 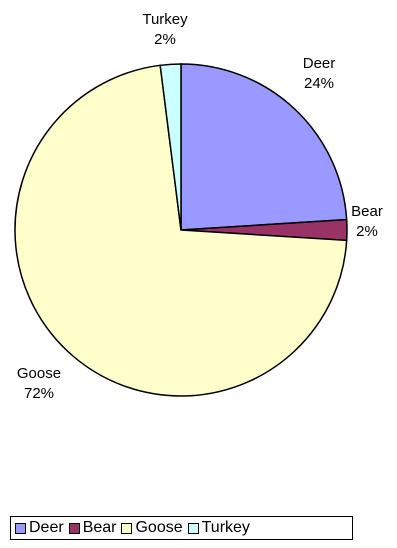 I want to click on legend-swatch-bear, so click(x=74, y=528).